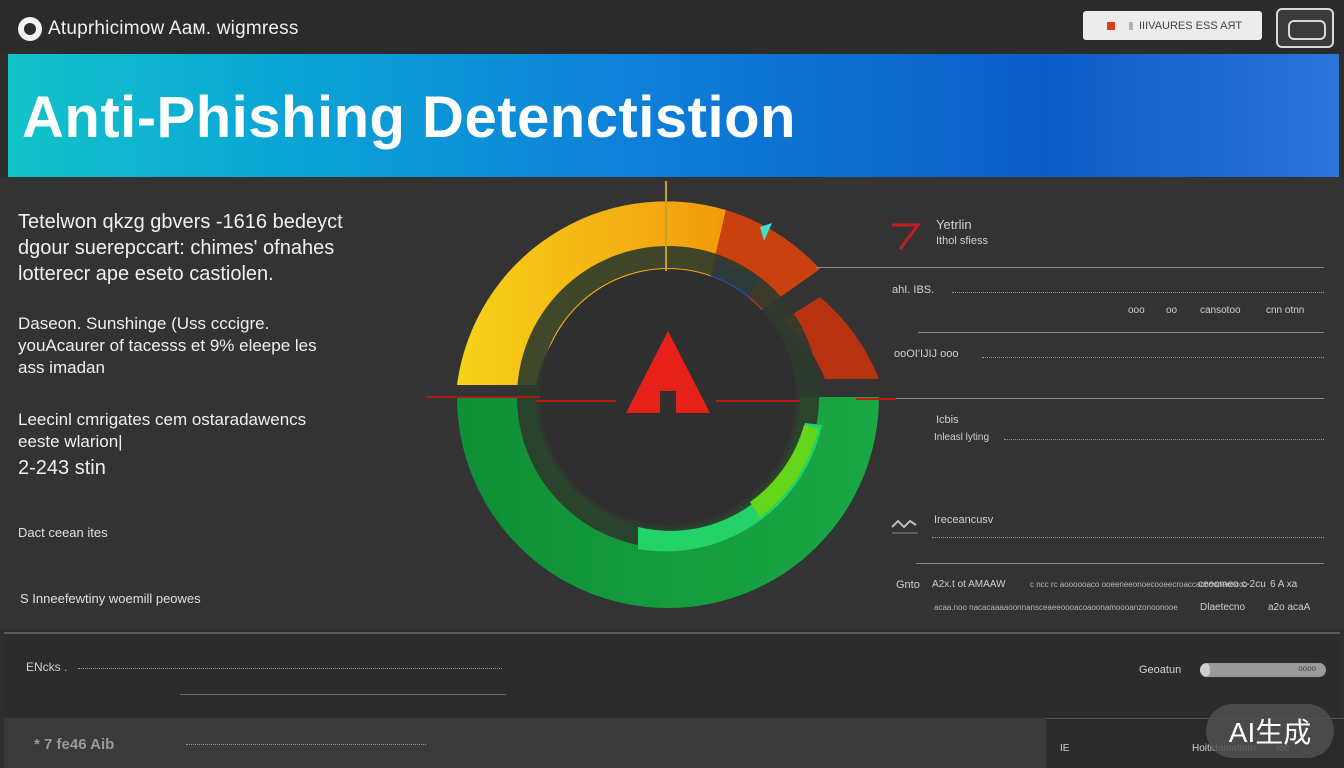 The image size is (1344, 768). I want to click on metrics-value: 2-243 stin, so click(62, 468).